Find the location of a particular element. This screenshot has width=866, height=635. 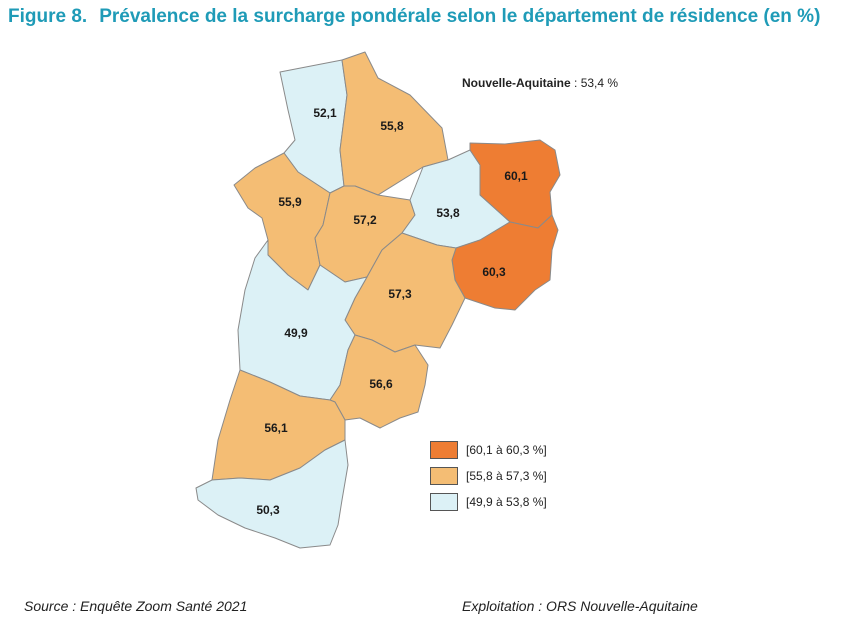

legend-item-low: [49,9 à 53,8 %] is located at coordinates (488, 502).